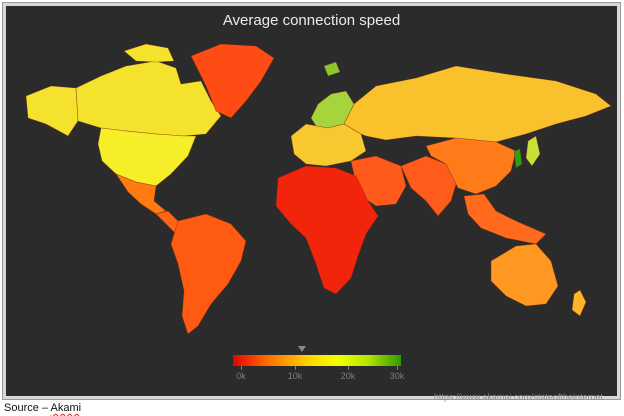 This screenshot has height=416, width=624. I want to click on region-usa, so click(147, 157).